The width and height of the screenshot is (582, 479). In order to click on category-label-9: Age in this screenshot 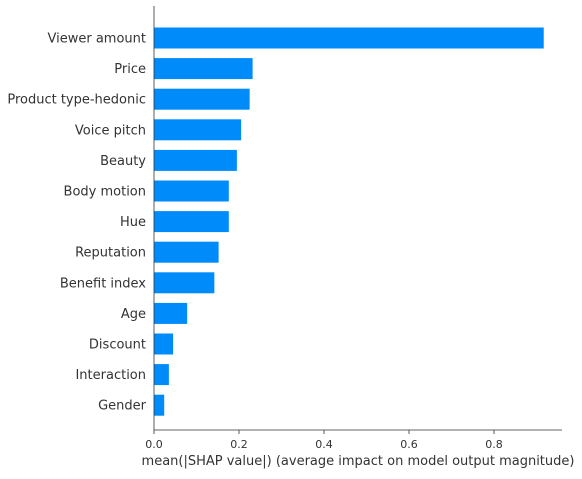, I will do `click(133, 314)`.